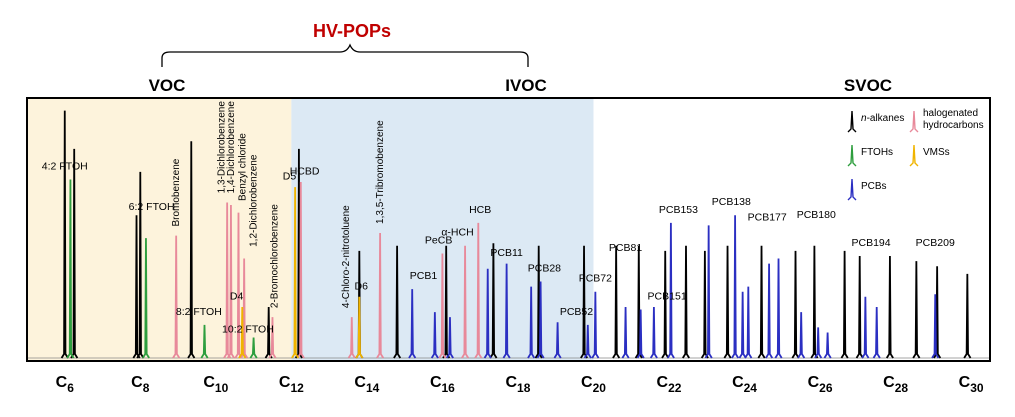 The height and width of the screenshot is (417, 1015). What do you see at coordinates (667, 296) in the screenshot?
I see `peak-label: PCB151` at bounding box center [667, 296].